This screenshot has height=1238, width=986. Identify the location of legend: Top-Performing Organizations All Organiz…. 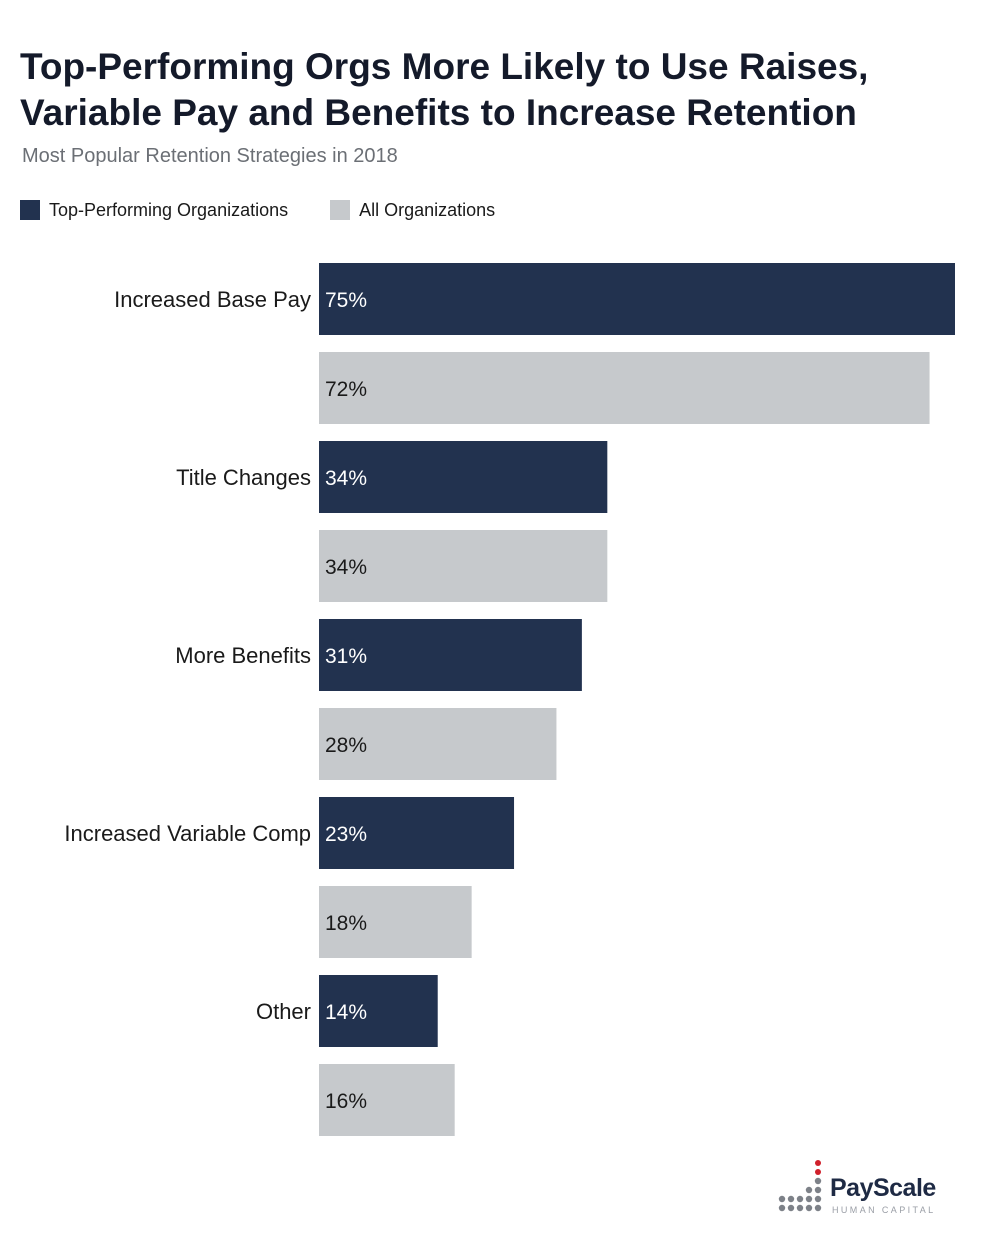
(278, 210).